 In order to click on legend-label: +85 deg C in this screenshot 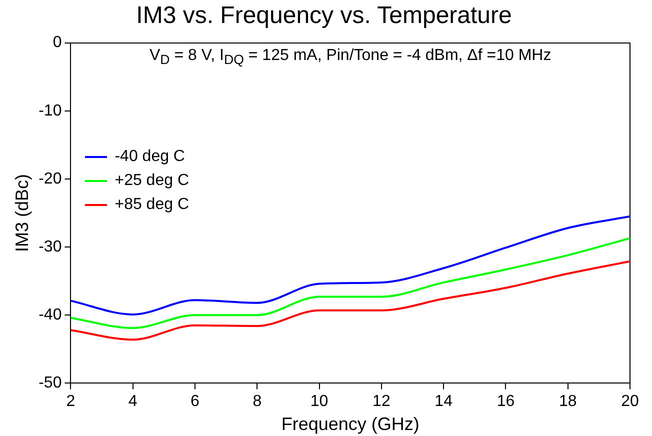, I will do `click(151, 205)`.